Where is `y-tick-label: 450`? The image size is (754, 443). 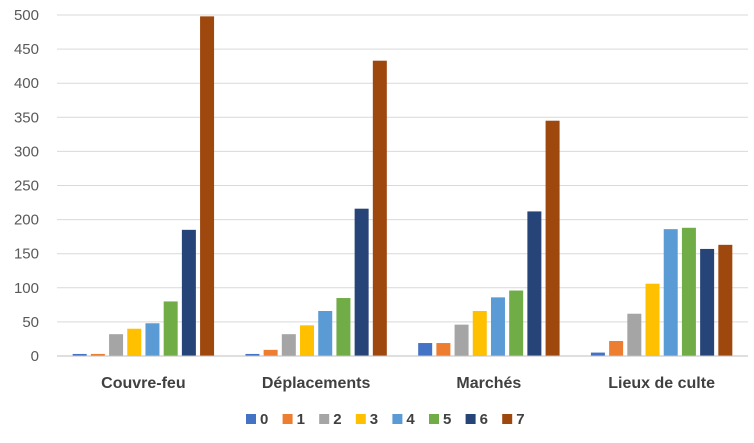
y-tick-label: 450 is located at coordinates (26, 49).